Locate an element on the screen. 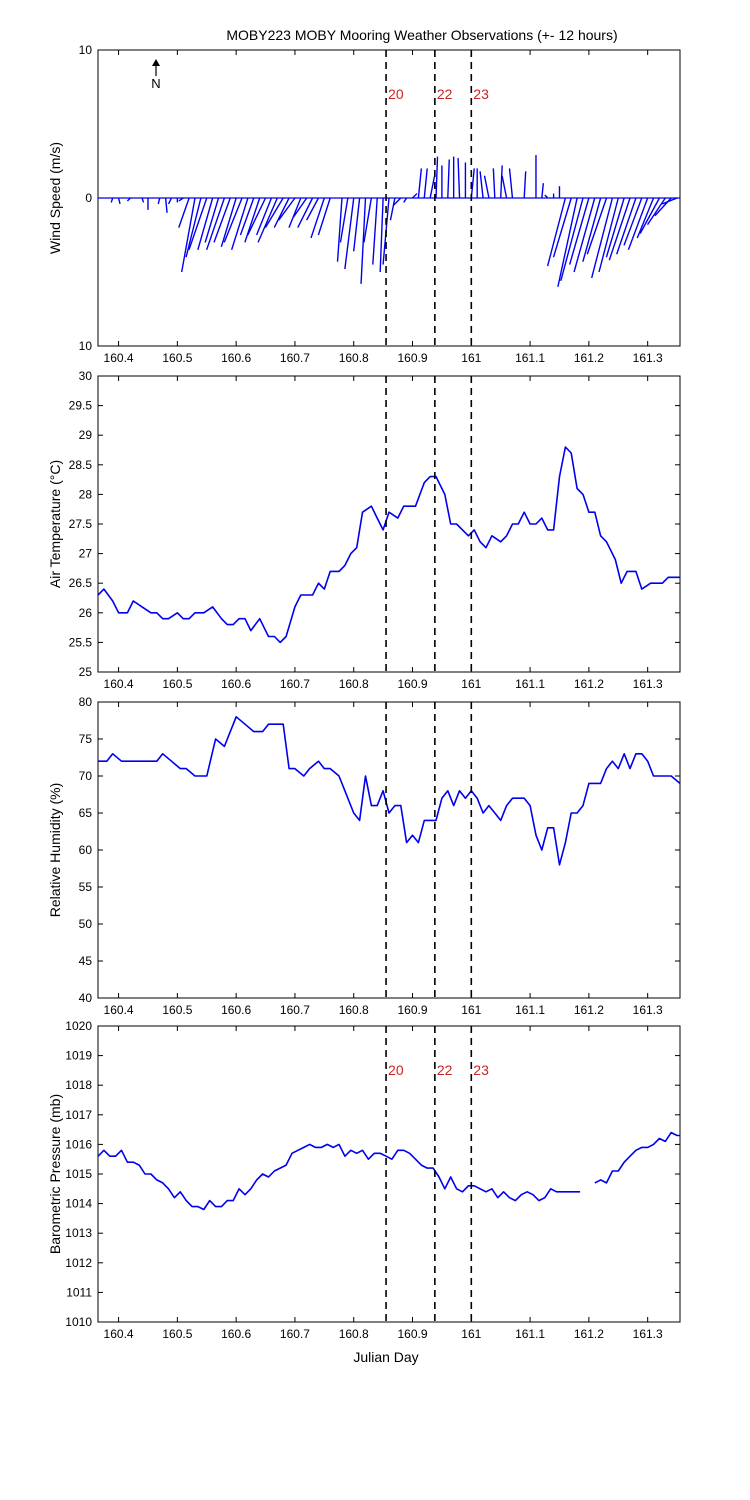  y-tick-label: 50 is located at coordinates (86, 924).